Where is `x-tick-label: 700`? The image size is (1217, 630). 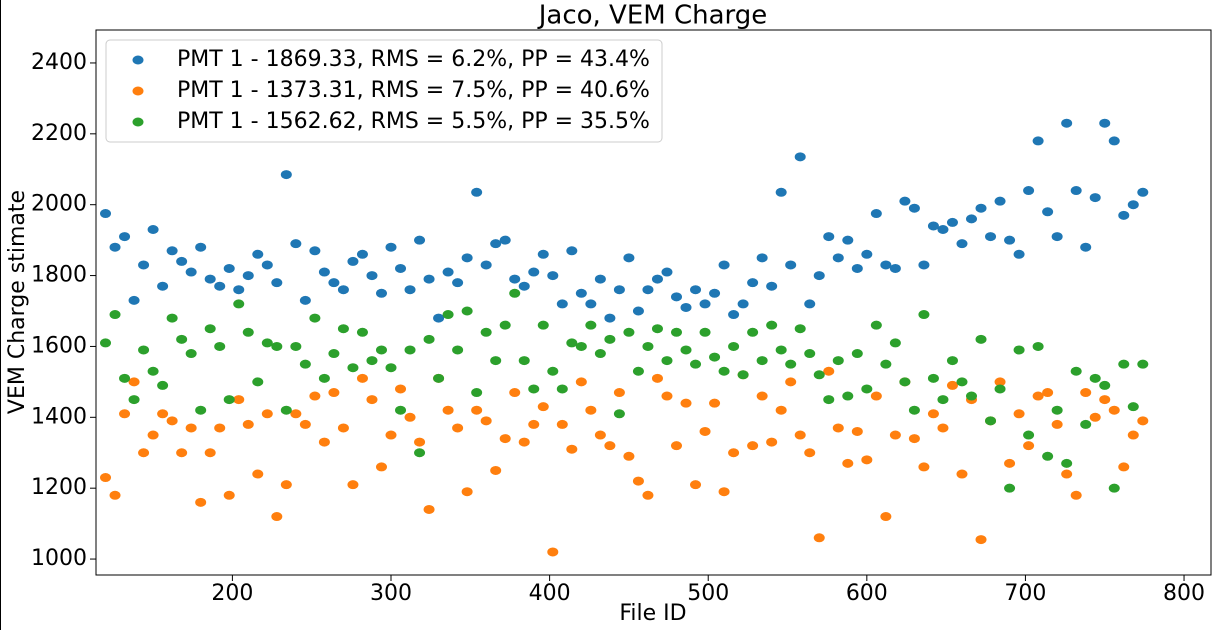 x-tick-label: 700 is located at coordinates (1025, 593).